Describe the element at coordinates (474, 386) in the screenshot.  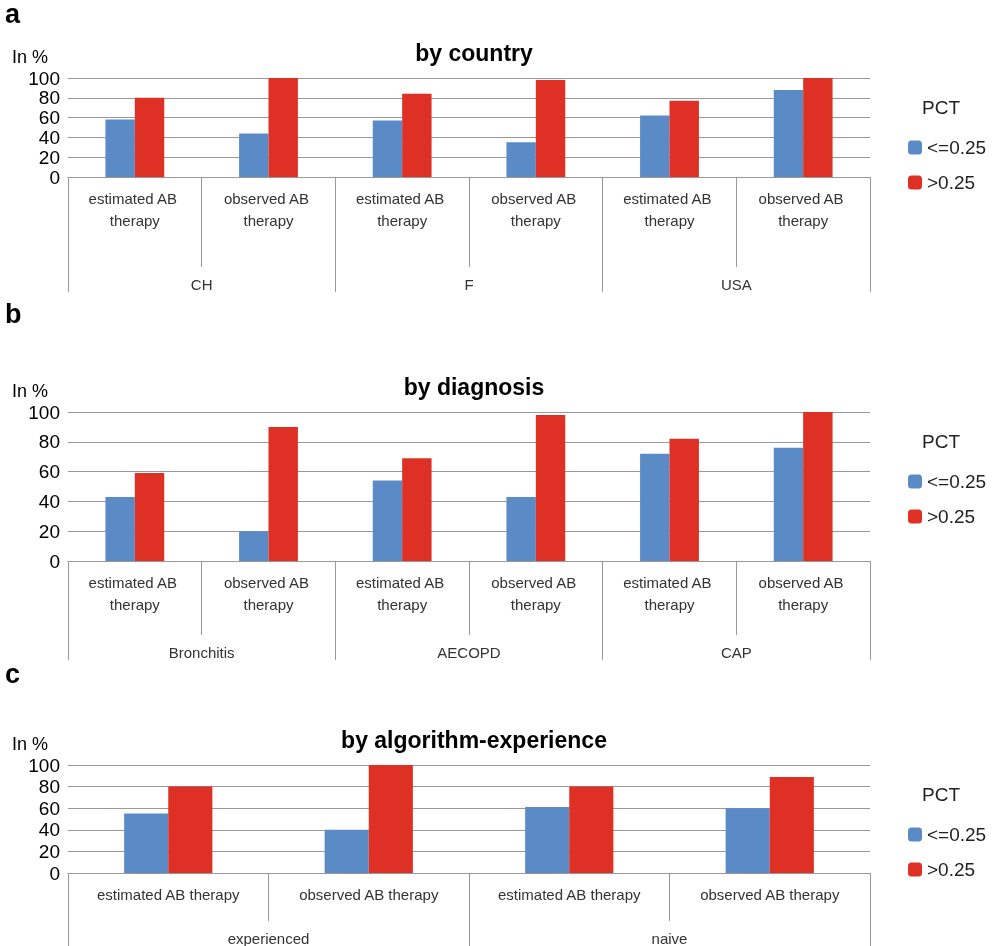
I see `chart-title: by diagnosis` at that location.